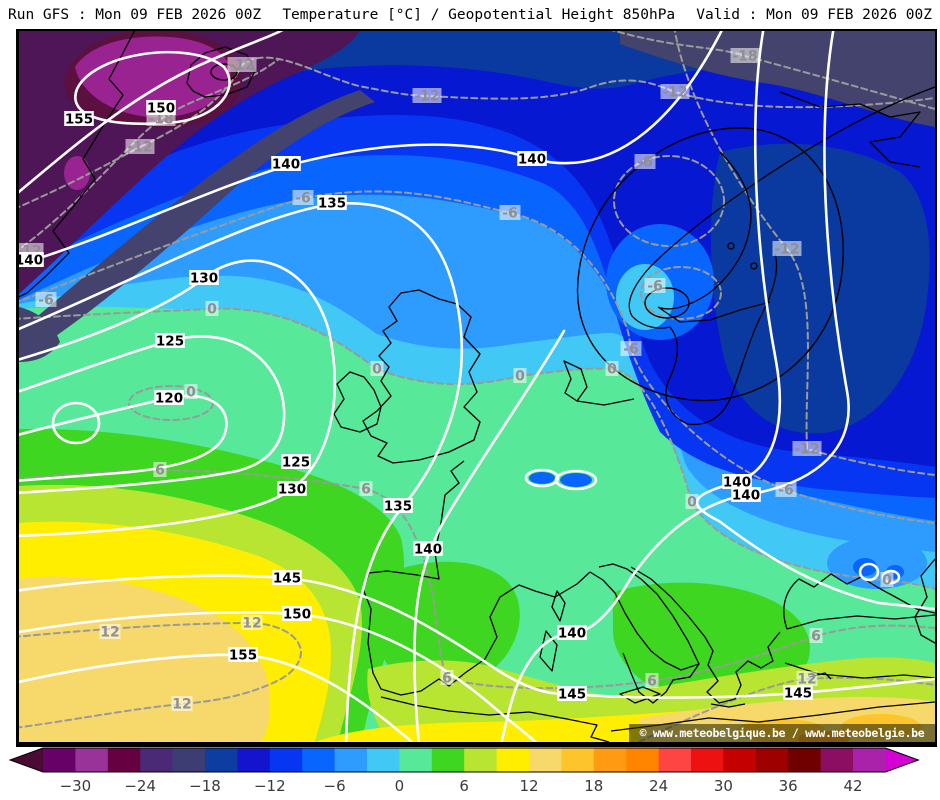  What do you see at coordinates (461, 786) in the screenshot?
I see `colorbar-tick-labels: −30 −24 −18 −12 −6 0 6 12 18 24 30 36 42` at bounding box center [461, 786].